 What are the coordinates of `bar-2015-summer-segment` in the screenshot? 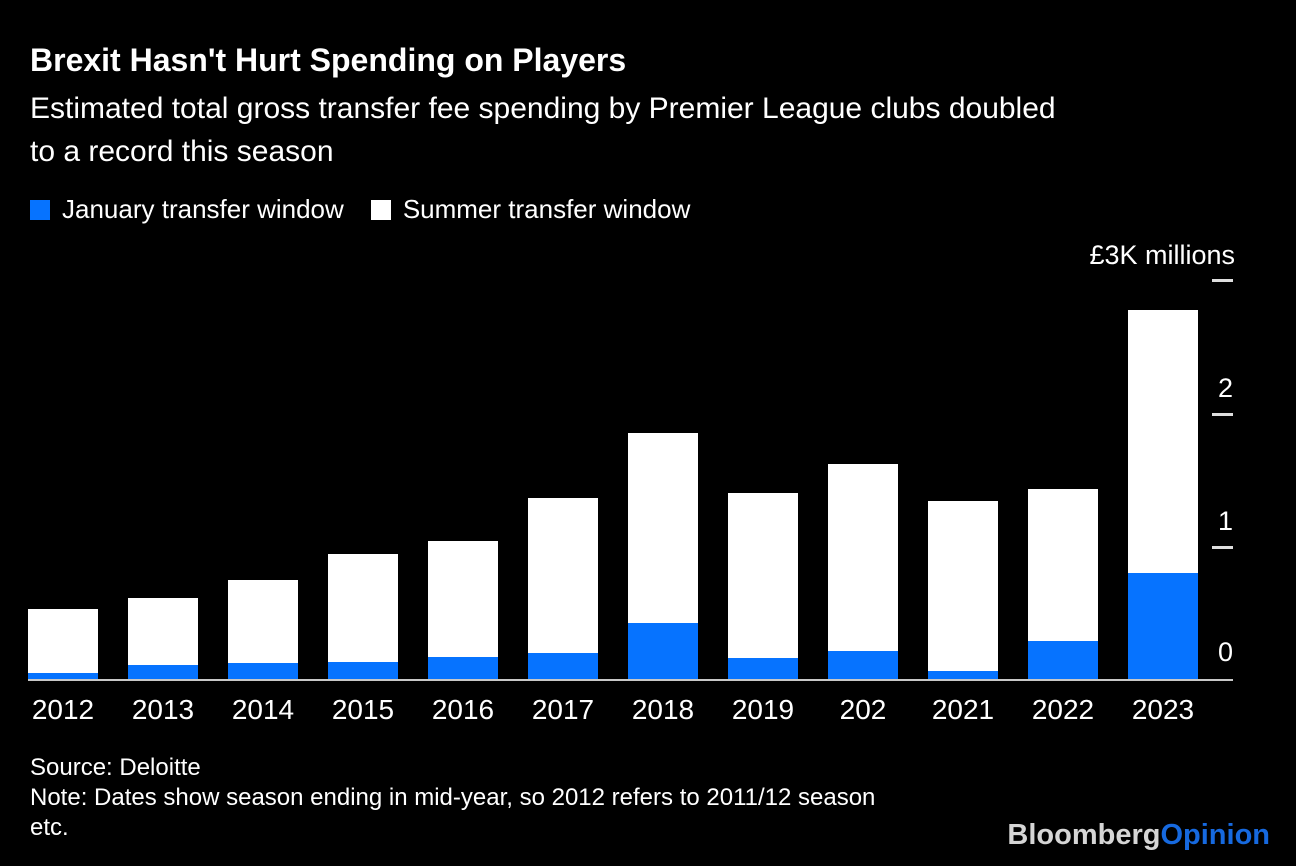 It's located at (363, 608).